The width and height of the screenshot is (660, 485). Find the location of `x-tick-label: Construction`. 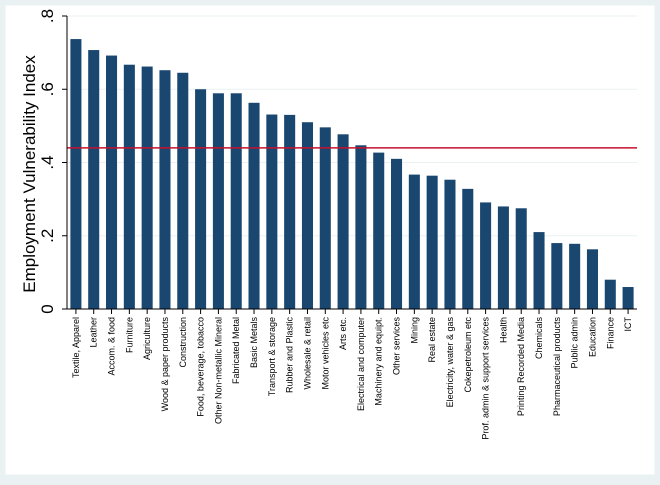

x-tick-label: Construction is located at coordinates (183, 342).